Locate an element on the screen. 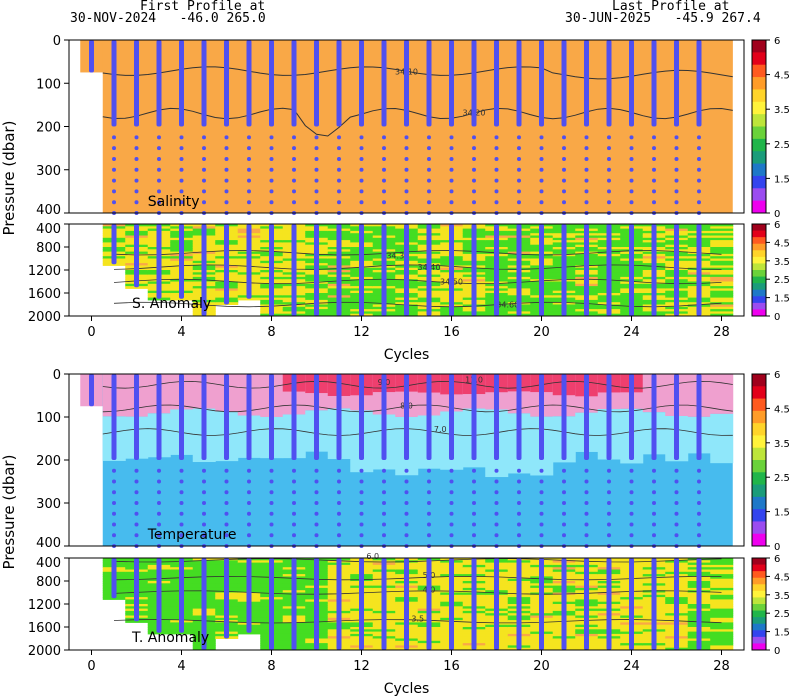 Image resolution: width=800 pixels, height=700 pixels. colorbar-tick-label: 1.5 is located at coordinates (782, 299).